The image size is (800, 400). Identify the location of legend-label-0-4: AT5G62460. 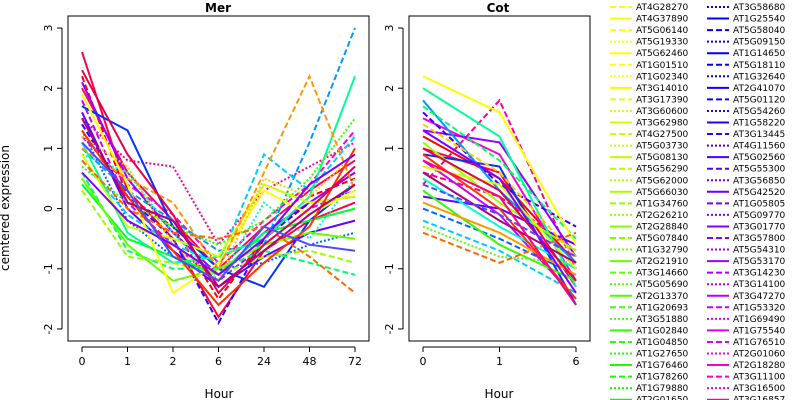
(662, 54).